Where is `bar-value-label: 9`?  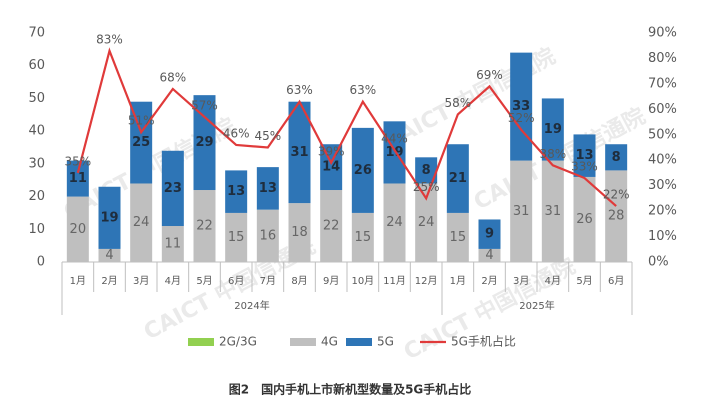
bar-value-label: 9 is located at coordinates (489, 234).